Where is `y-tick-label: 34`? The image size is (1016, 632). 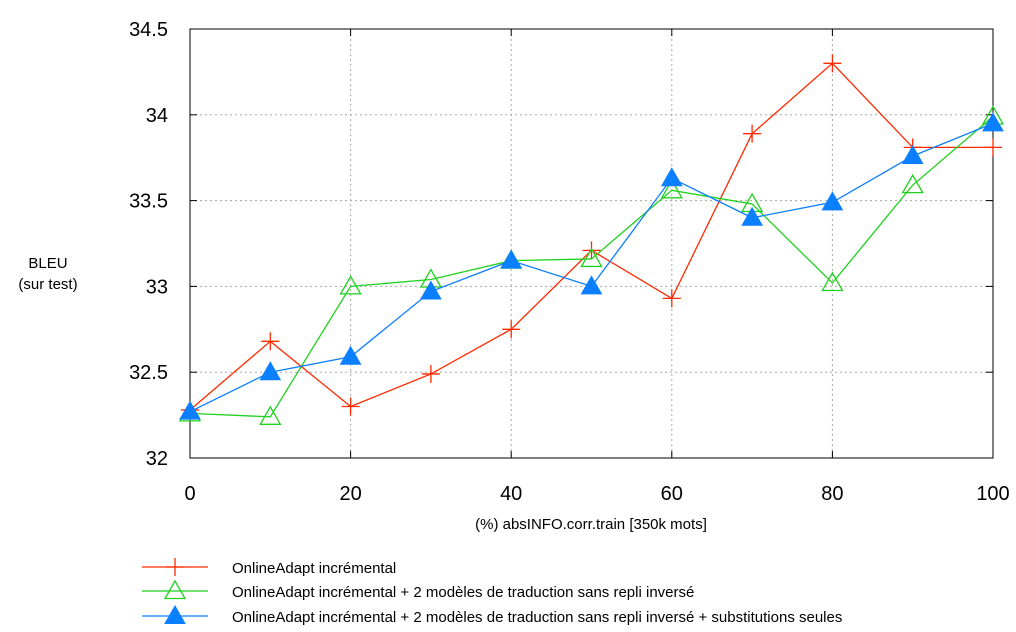
y-tick-label: 34 is located at coordinates (157, 116).